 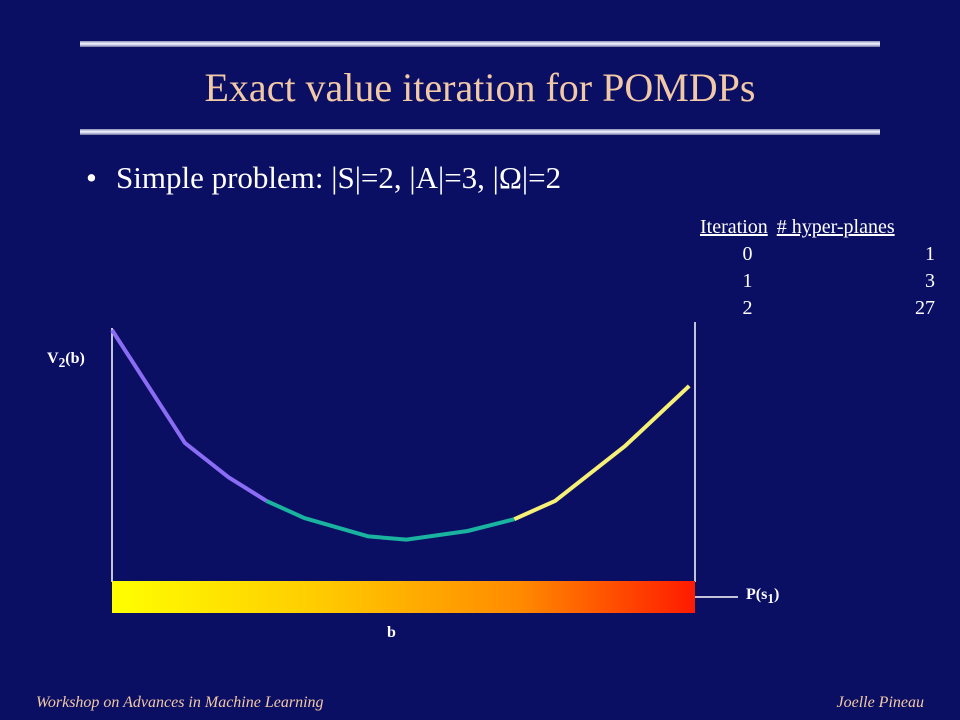 What do you see at coordinates (734, 227) in the screenshot?
I see `table-header-iteration: Iteration` at bounding box center [734, 227].